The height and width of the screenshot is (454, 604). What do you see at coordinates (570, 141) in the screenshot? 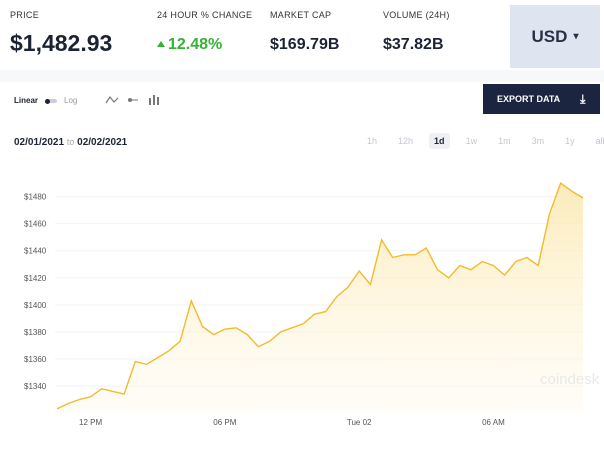
I see `range-button: 1y` at bounding box center [570, 141].